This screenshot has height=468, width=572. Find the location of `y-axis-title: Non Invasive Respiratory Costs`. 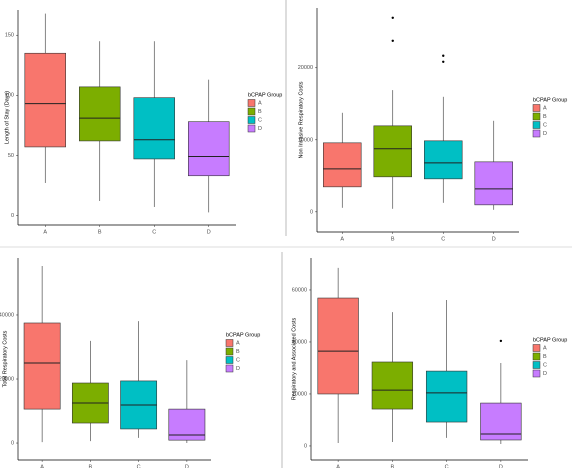

y-axis-title: Non Invasive Respiratory Costs is located at coordinates (301, 119).